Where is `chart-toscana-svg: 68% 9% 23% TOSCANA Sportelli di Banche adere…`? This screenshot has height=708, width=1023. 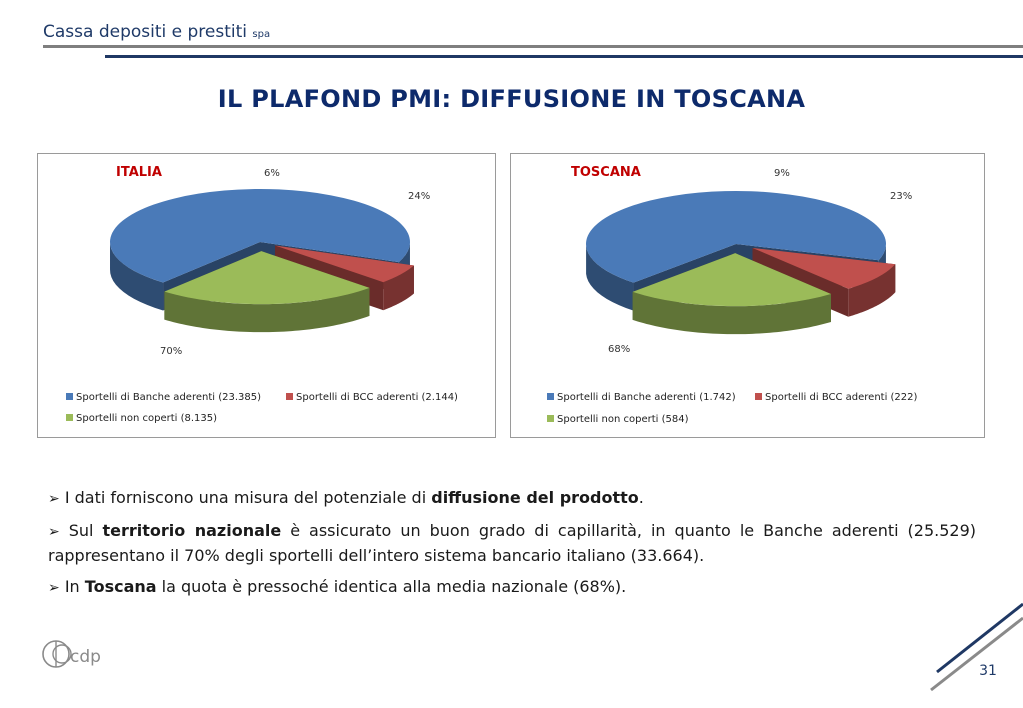 chart-toscana-svg: 68% 9% 23% TOSCANA Sportelli di Banche adere… is located at coordinates (732, 295).